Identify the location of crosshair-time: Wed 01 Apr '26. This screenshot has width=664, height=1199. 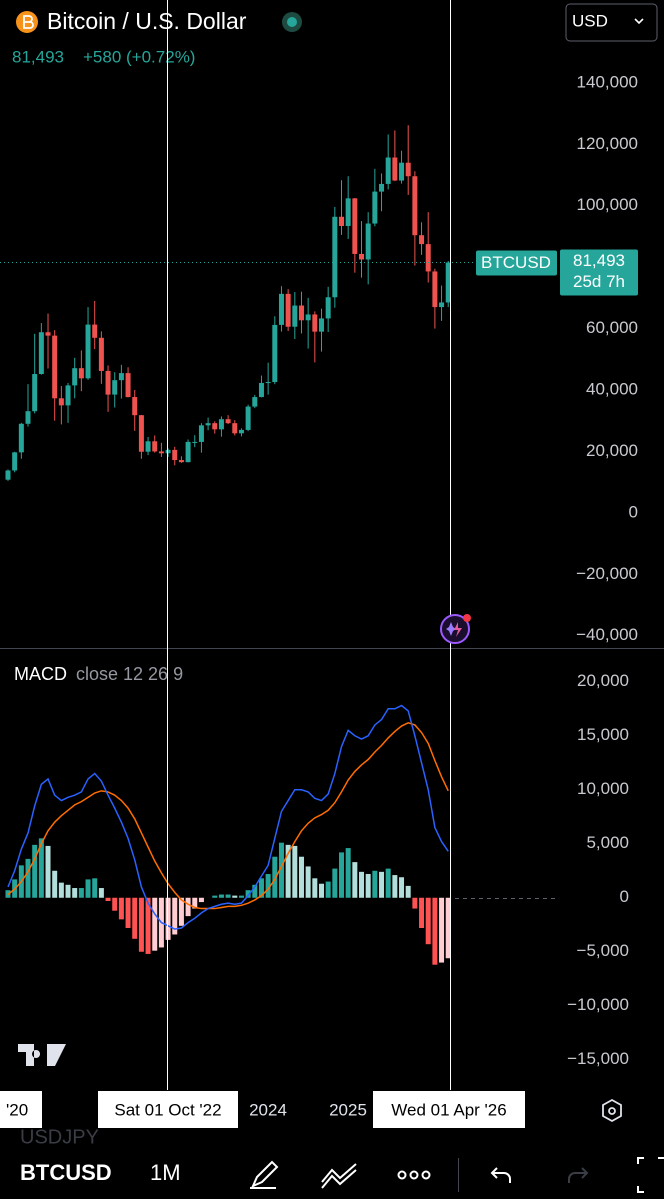
(448, 1109).